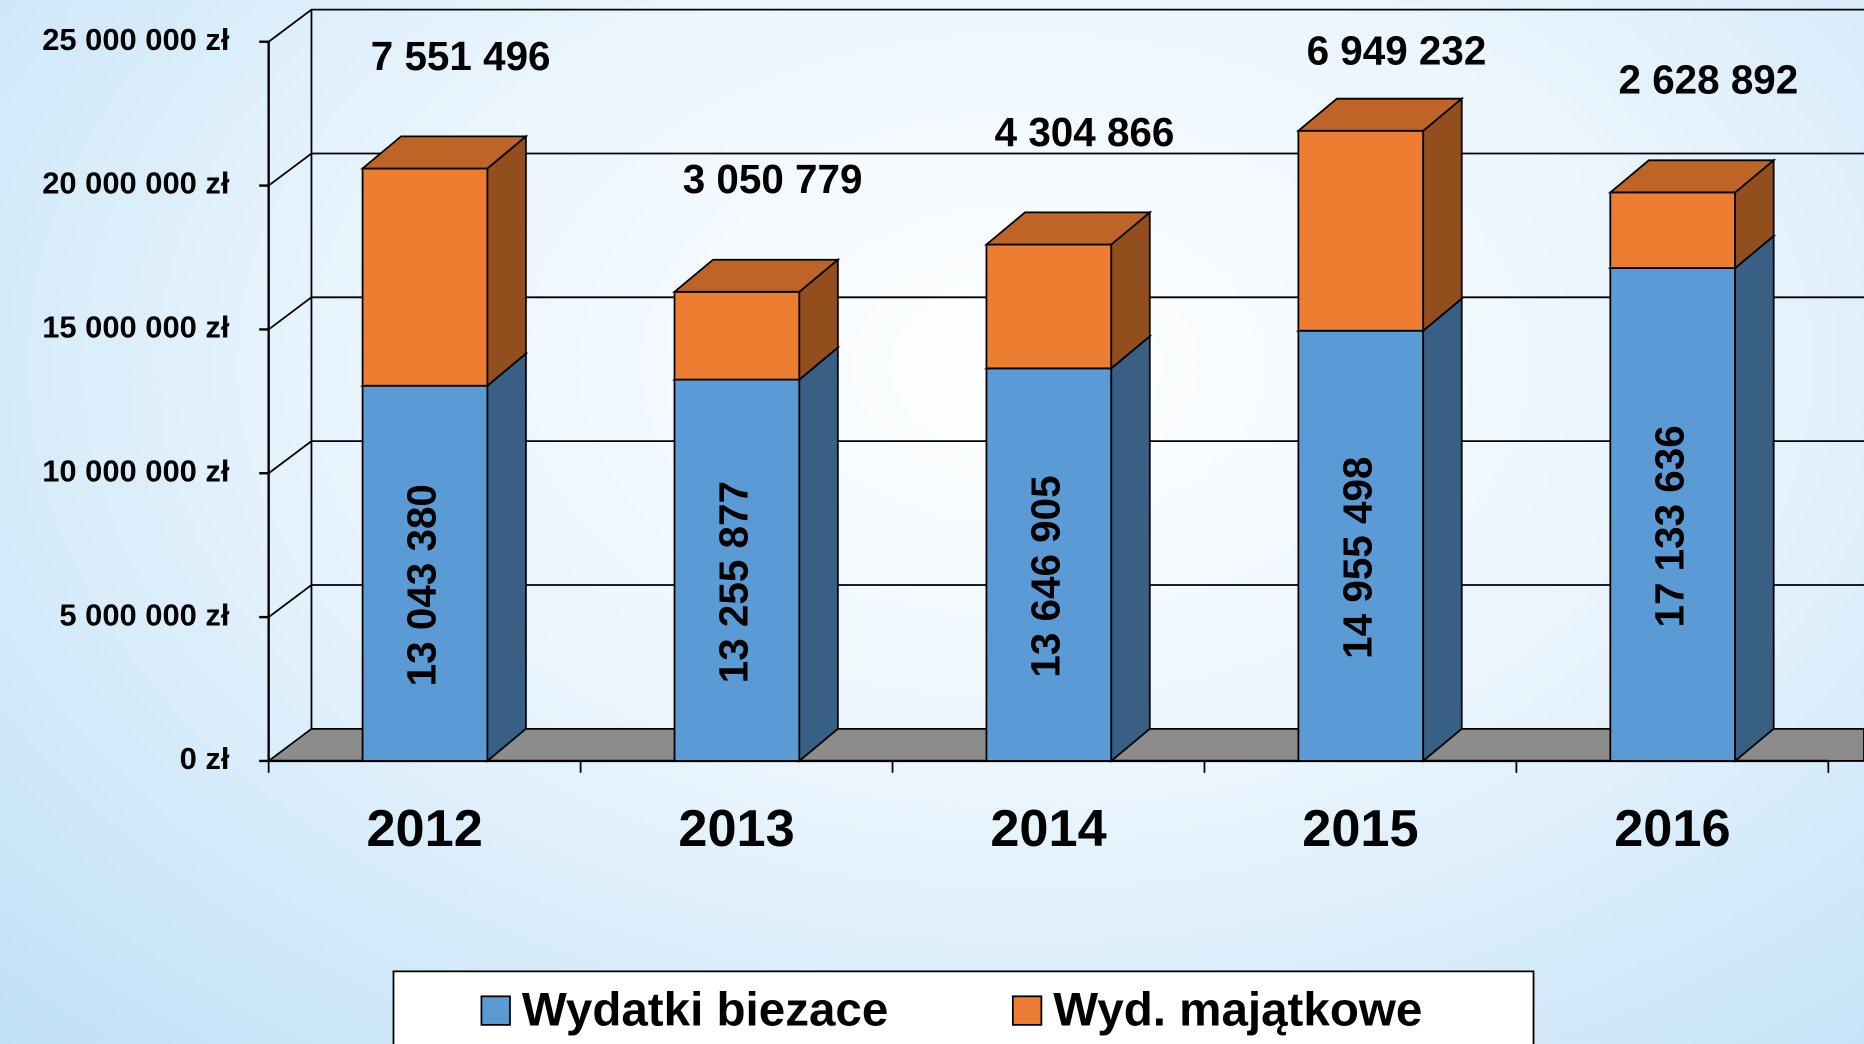 Image resolution: width=1864 pixels, height=1044 pixels. What do you see at coordinates (136, 39) in the screenshot?
I see `y-tick-label: 25 000 000 zł` at bounding box center [136, 39].